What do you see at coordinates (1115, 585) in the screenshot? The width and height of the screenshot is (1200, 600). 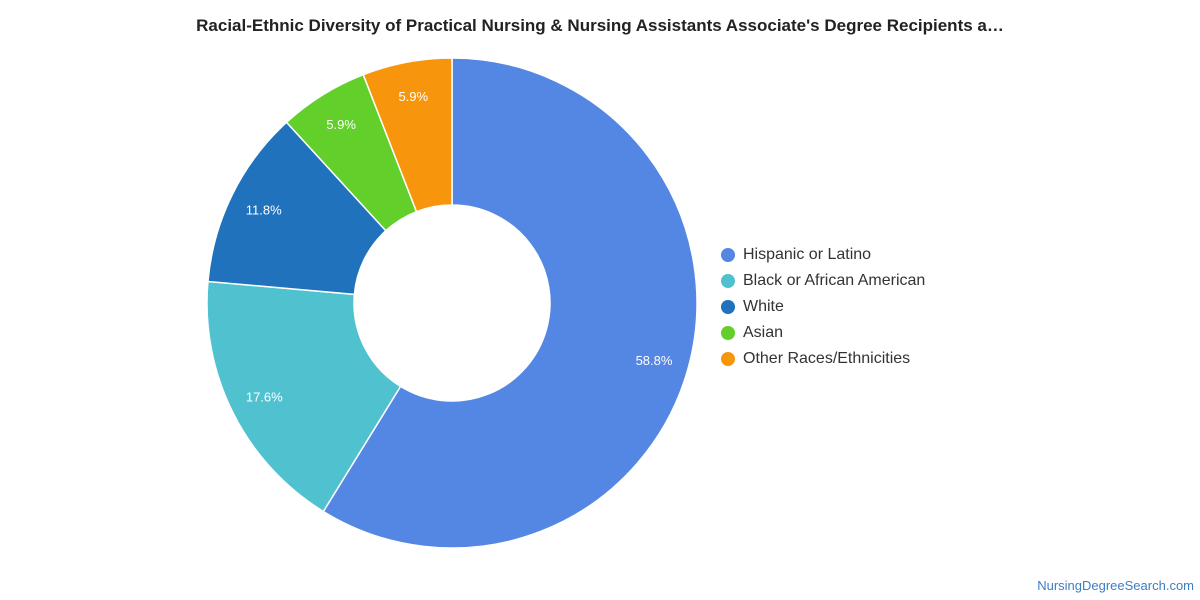 I see `site-watermark: NursingDegreeSearch.com` at bounding box center [1115, 585].